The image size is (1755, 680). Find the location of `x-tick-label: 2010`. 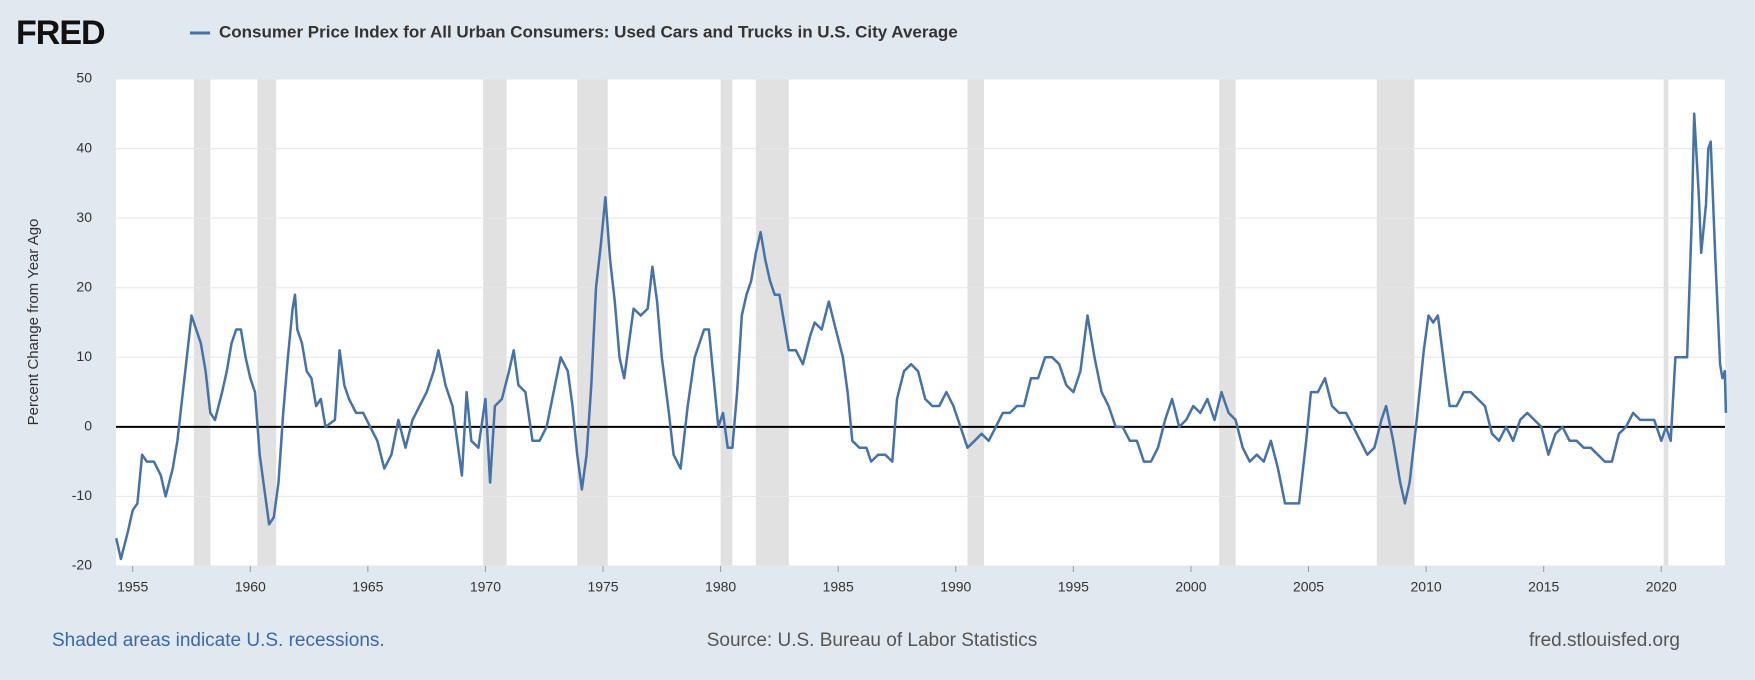

x-tick-label: 2010 is located at coordinates (1426, 587).